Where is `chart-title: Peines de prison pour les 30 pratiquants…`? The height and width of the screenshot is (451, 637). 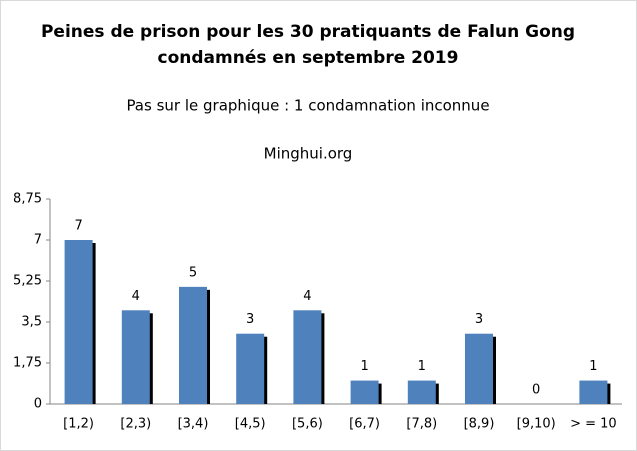 chart-title: Peines de prison pour les 30 pratiquants… is located at coordinates (308, 32).